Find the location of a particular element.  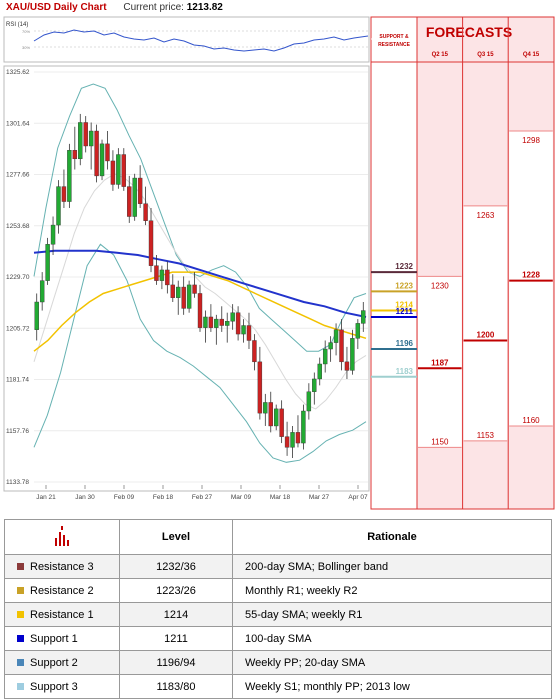

x-tick-label: Feb 27 is located at coordinates (202, 497).